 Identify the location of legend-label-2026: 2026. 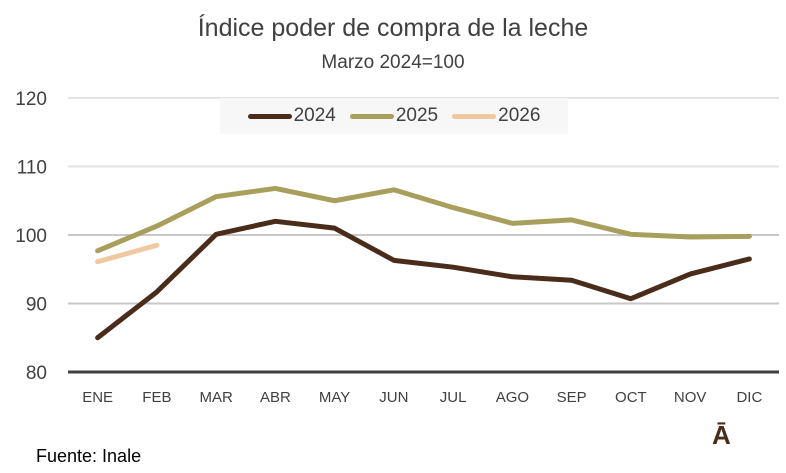
(519, 115).